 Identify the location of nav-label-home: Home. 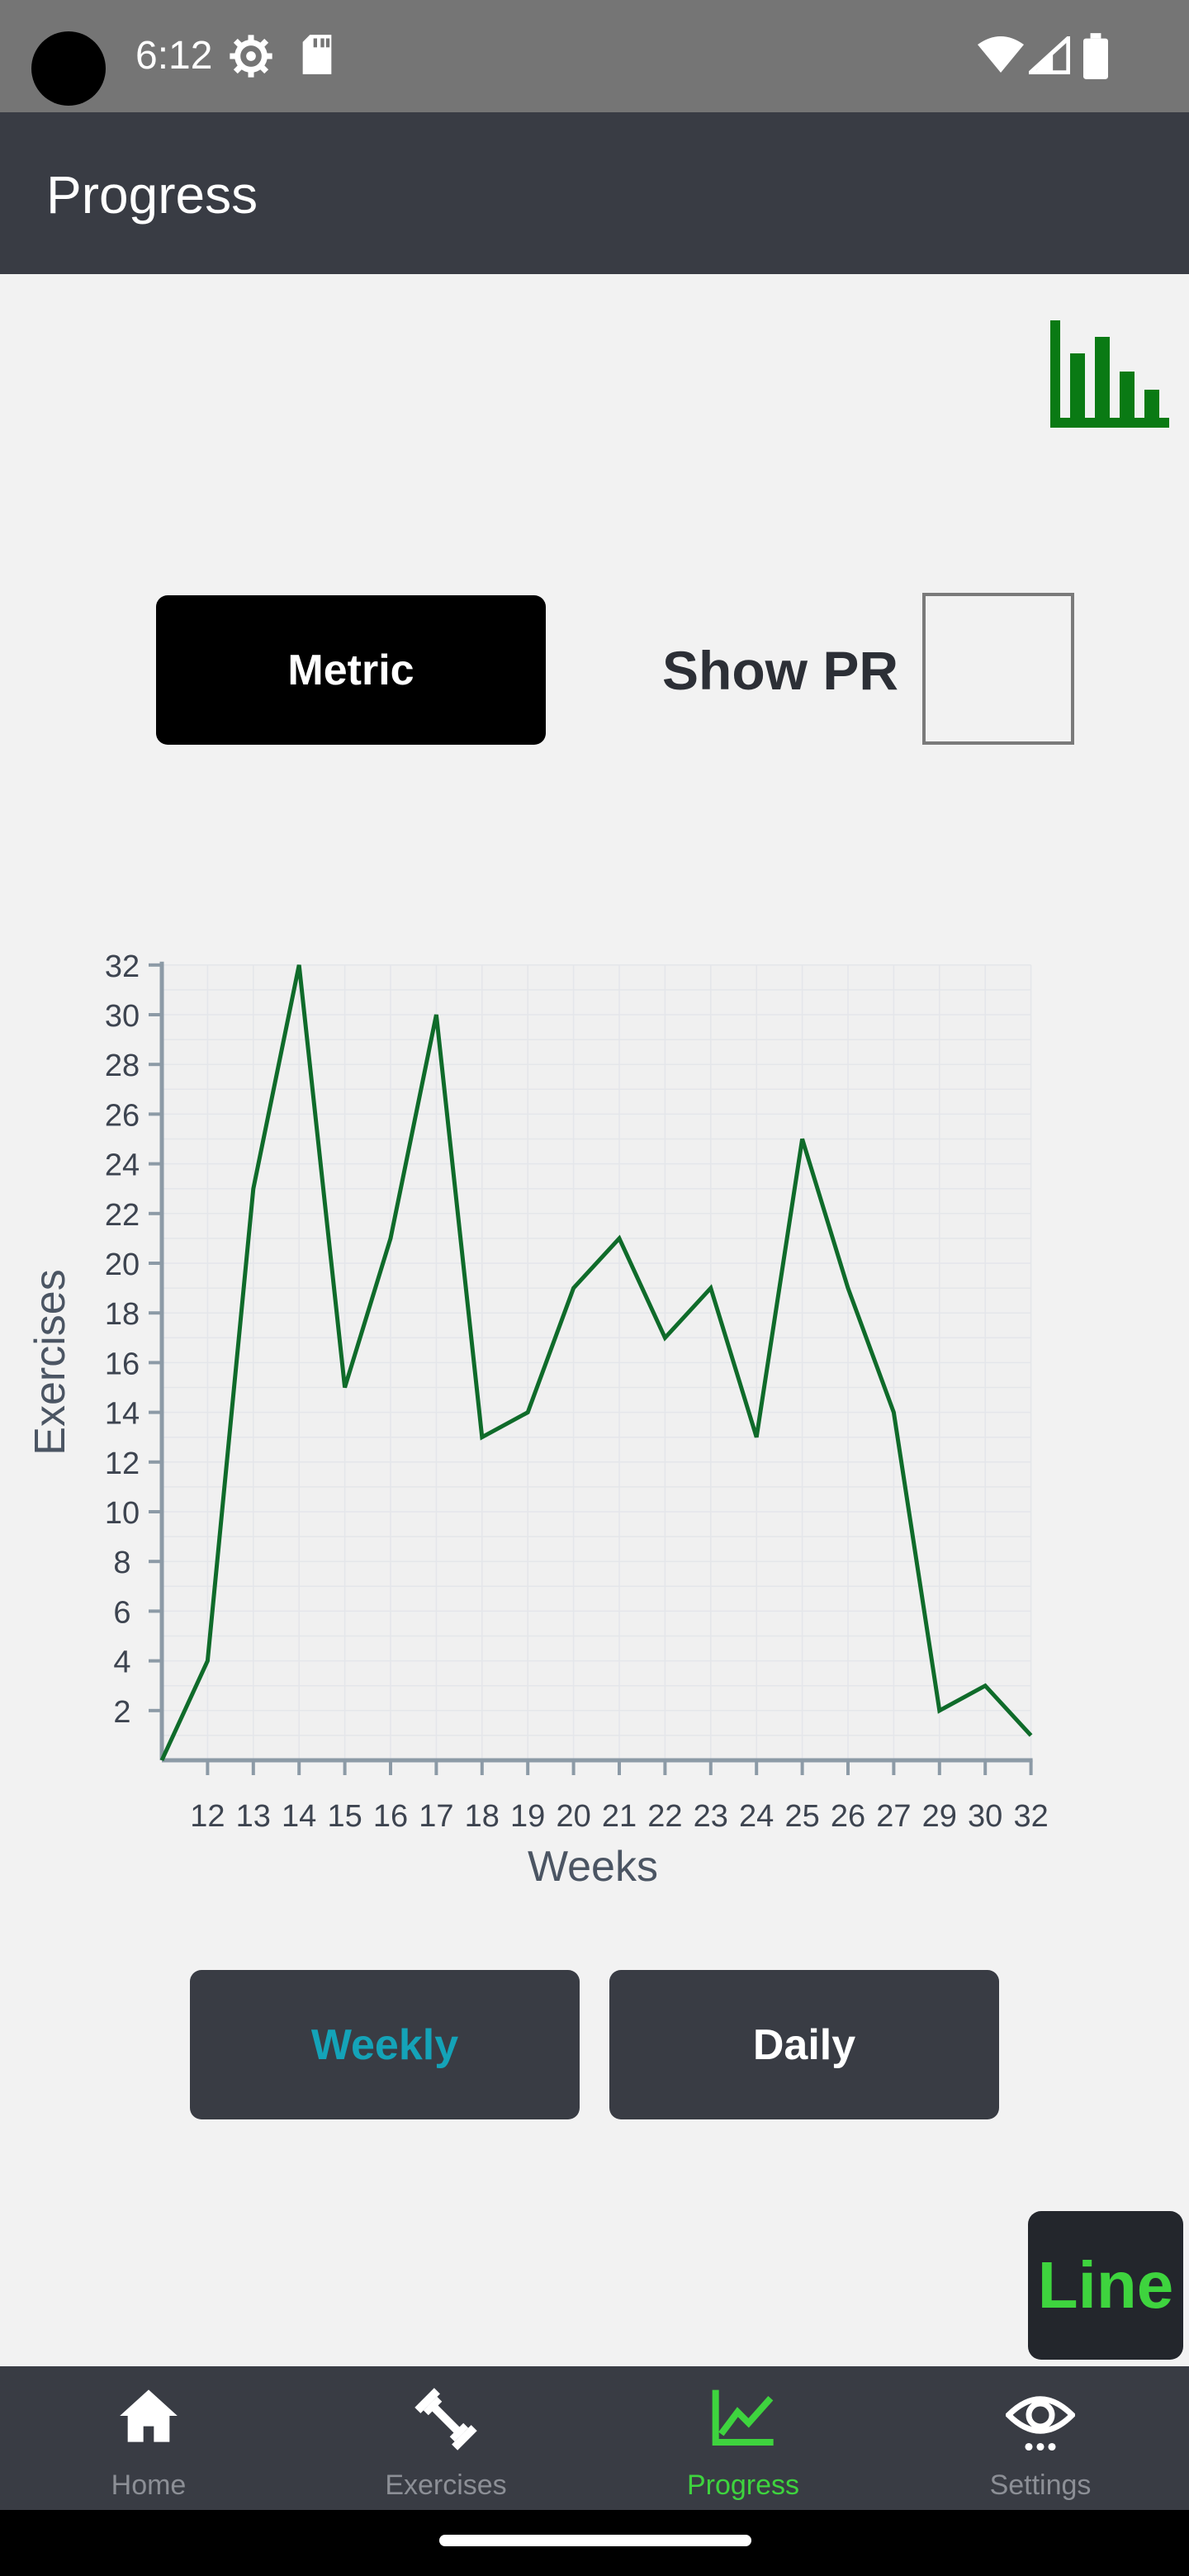
(149, 2485).